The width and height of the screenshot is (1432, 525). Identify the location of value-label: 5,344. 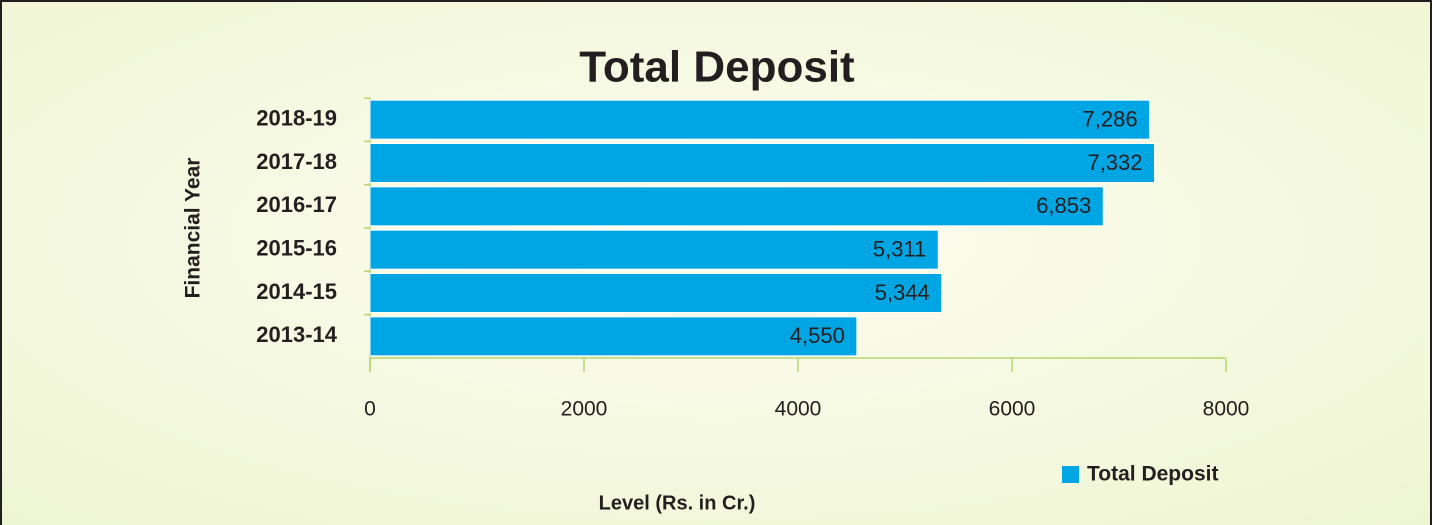
(902, 292).